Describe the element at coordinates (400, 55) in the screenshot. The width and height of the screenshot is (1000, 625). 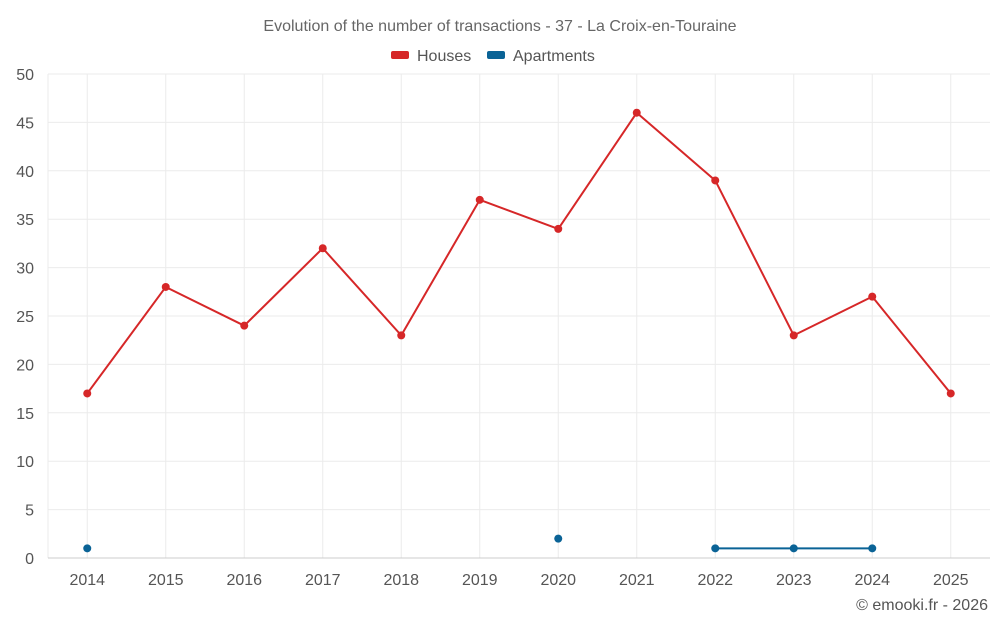
I see `legend-swatch-houses` at that location.